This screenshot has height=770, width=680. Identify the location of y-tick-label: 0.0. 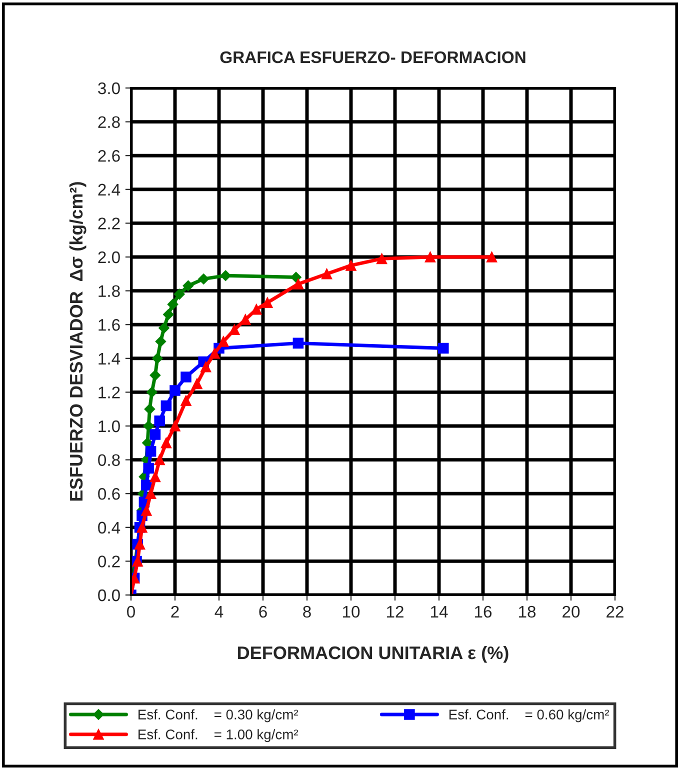
(109, 595).